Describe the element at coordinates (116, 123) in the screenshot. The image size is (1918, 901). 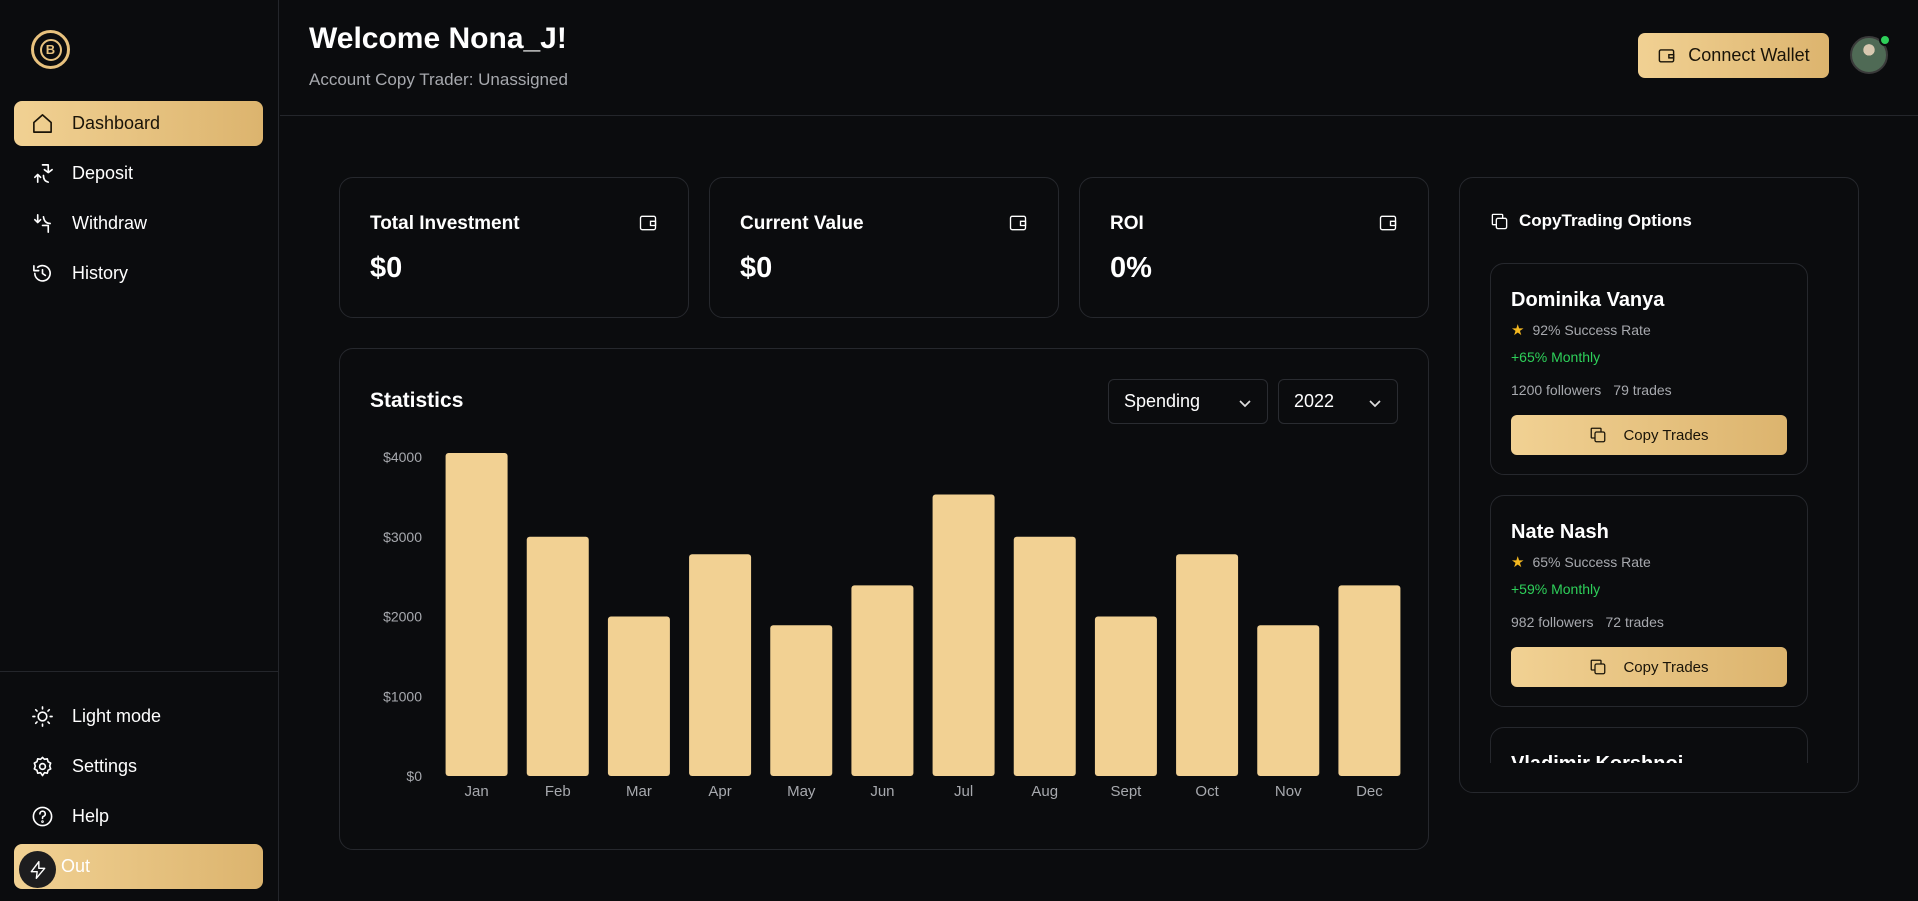
I see `sidebar-item-label: Dashboard` at that location.